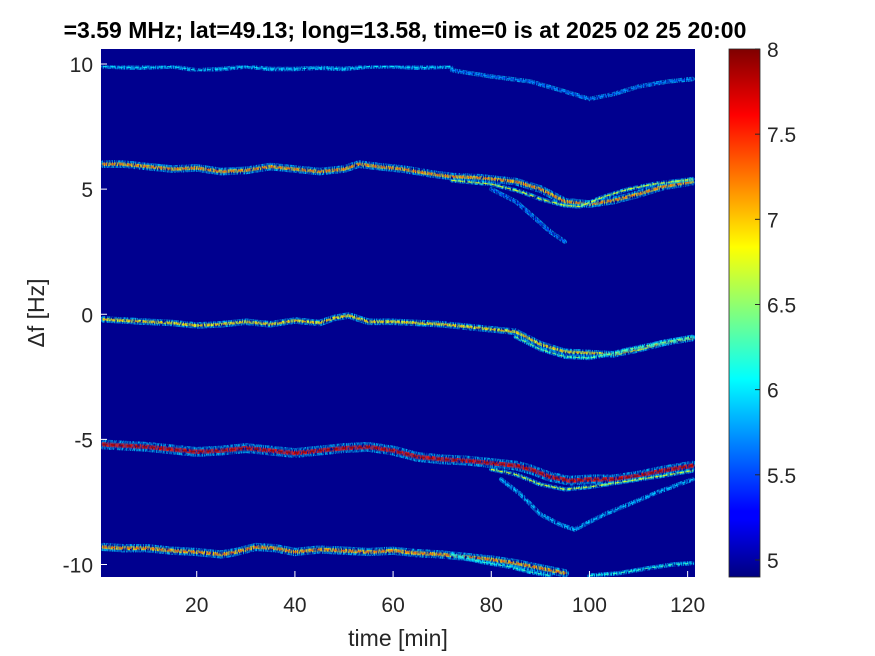  What do you see at coordinates (294, 605) in the screenshot?
I see `x-tick-label: 40` at bounding box center [294, 605].